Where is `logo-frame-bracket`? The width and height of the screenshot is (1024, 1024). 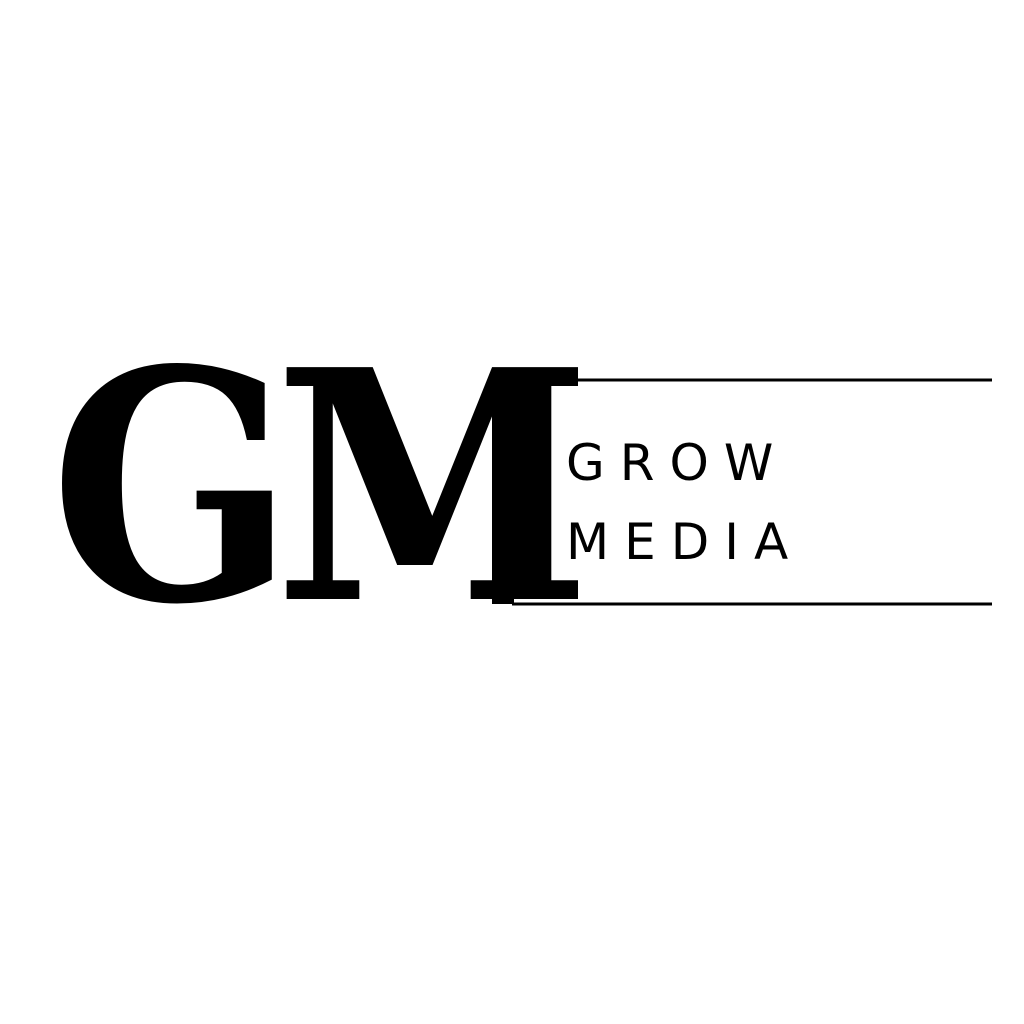
logo-frame-bracket is located at coordinates (742, 492).